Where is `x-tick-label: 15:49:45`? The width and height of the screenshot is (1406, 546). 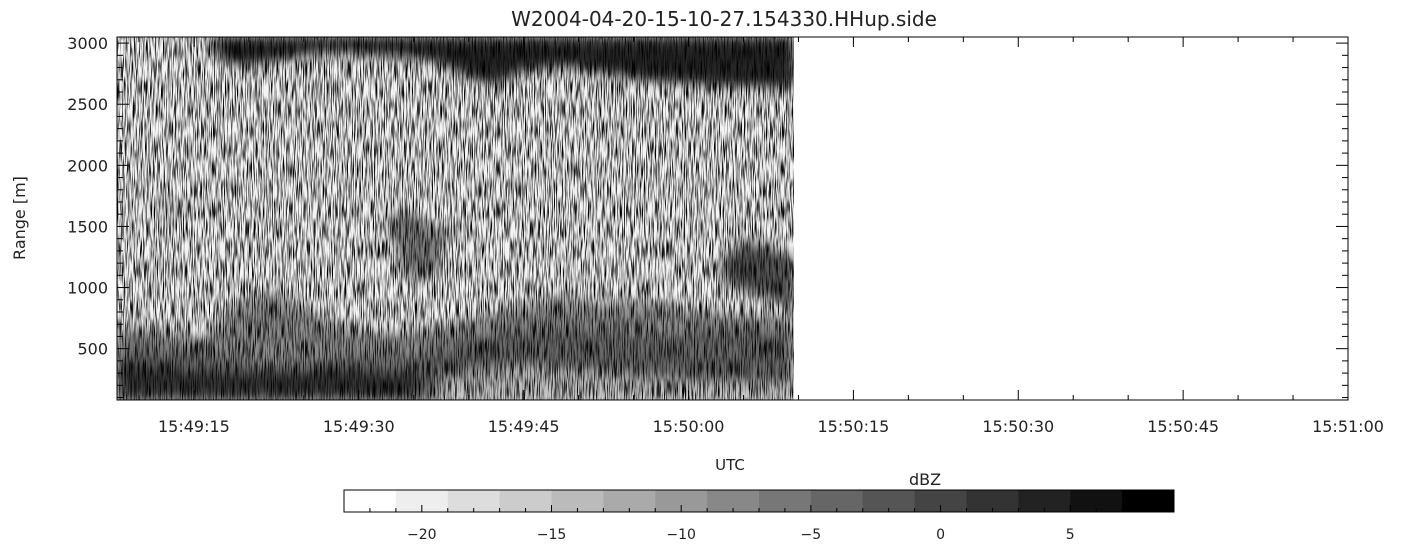
x-tick-label: 15:49:45 is located at coordinates (524, 426).